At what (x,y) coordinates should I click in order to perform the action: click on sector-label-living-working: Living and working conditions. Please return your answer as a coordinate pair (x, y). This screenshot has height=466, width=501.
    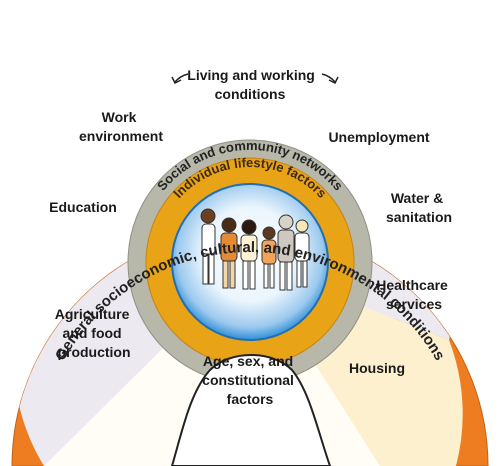
    Looking at the image, I should click on (252, 84).